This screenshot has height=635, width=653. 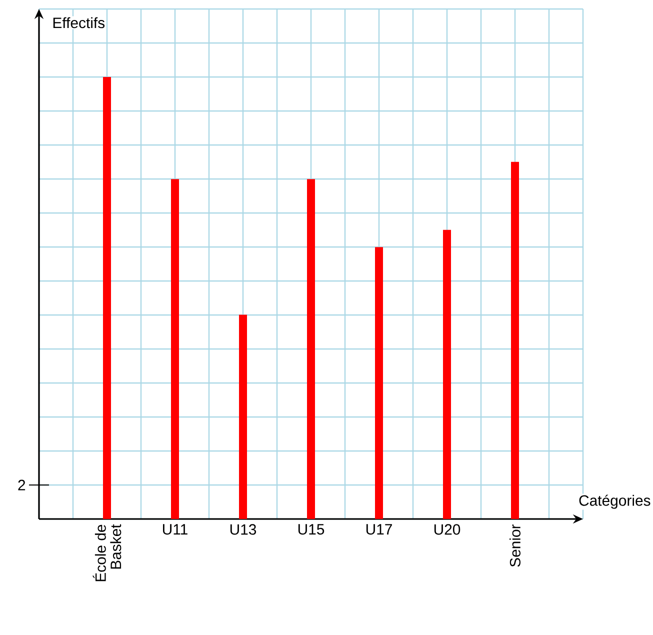 I want to click on x-tick-label: U20, so click(x=447, y=529).